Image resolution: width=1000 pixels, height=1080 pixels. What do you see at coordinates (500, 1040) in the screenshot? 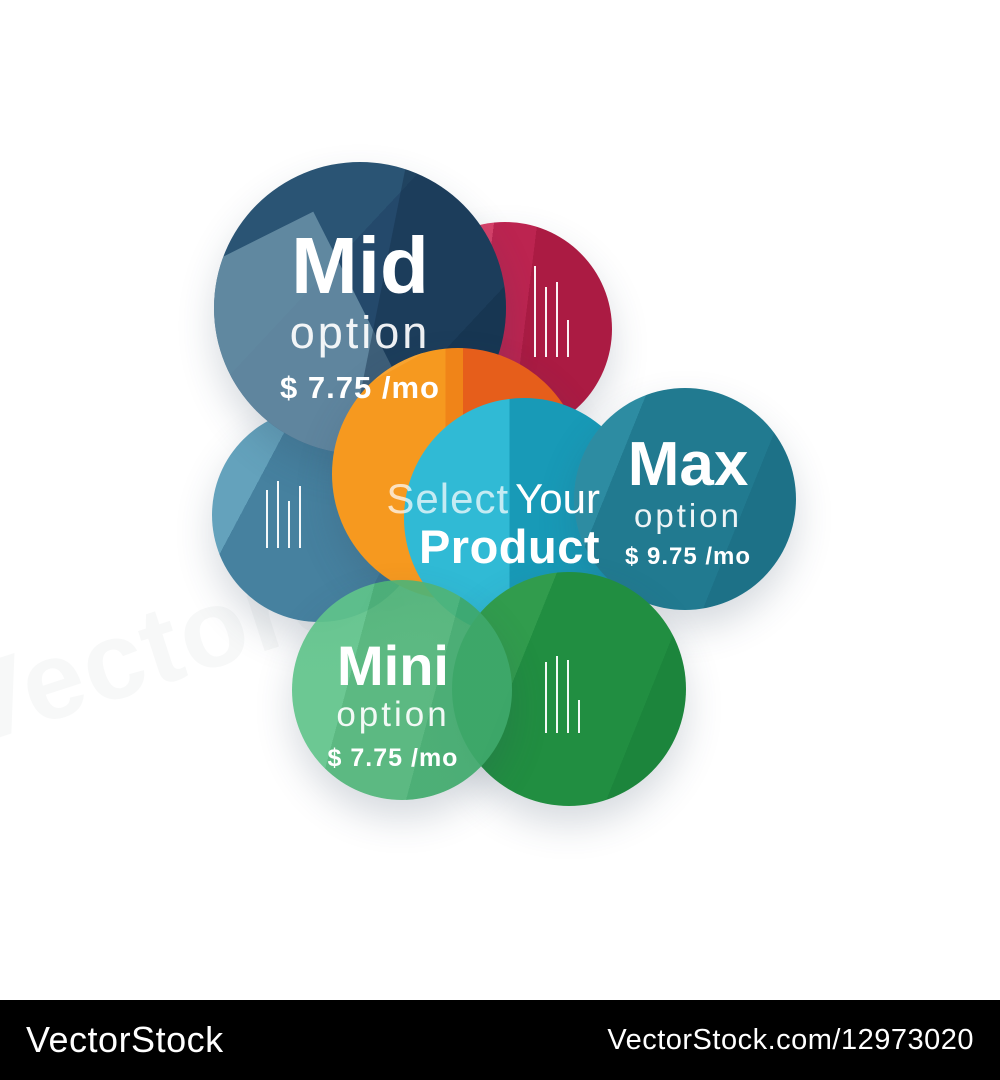
I see `watermark-bar: VectorStock VectorStock.com/12973020` at bounding box center [500, 1040].